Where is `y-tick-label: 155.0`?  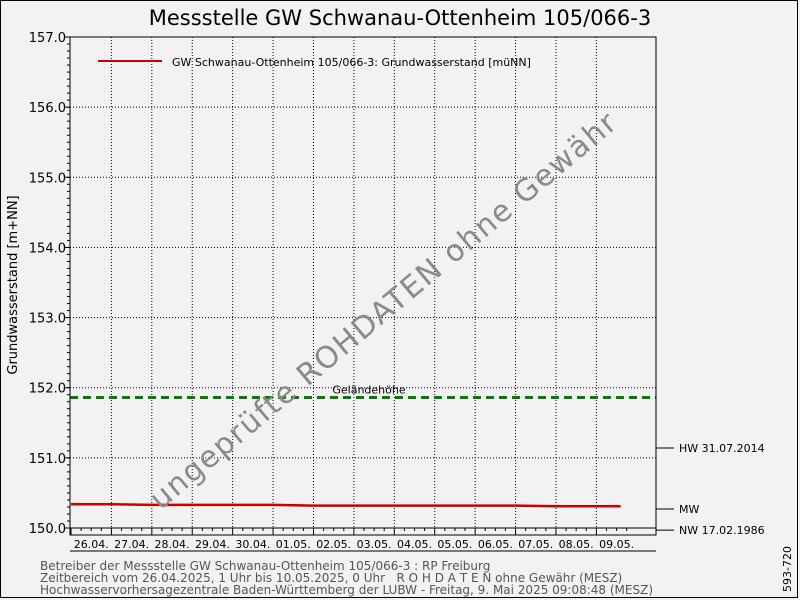
y-tick-label: 155.0 is located at coordinates (47, 178).